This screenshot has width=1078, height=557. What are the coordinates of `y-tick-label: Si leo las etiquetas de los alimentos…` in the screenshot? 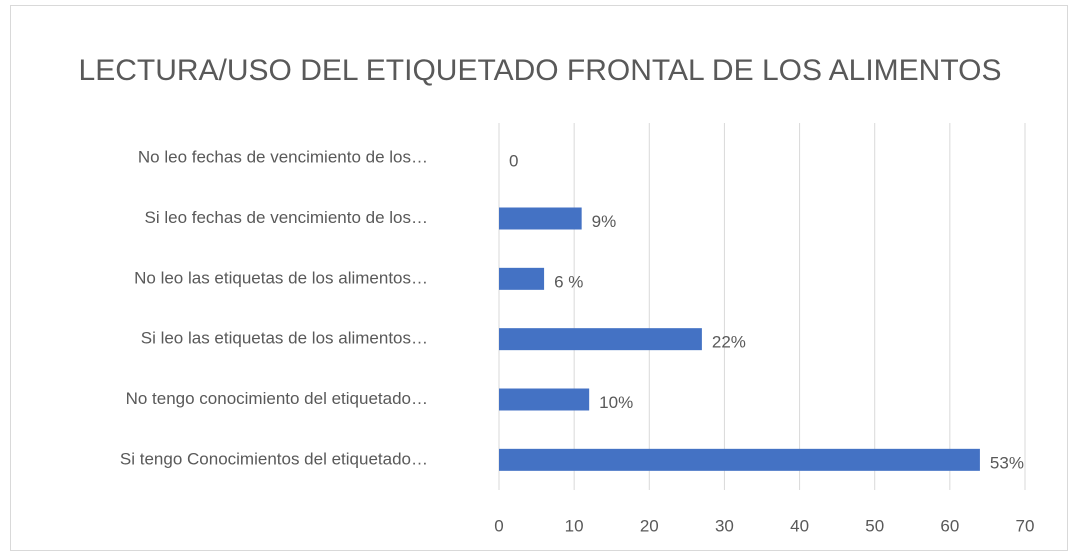 It's located at (284, 338).